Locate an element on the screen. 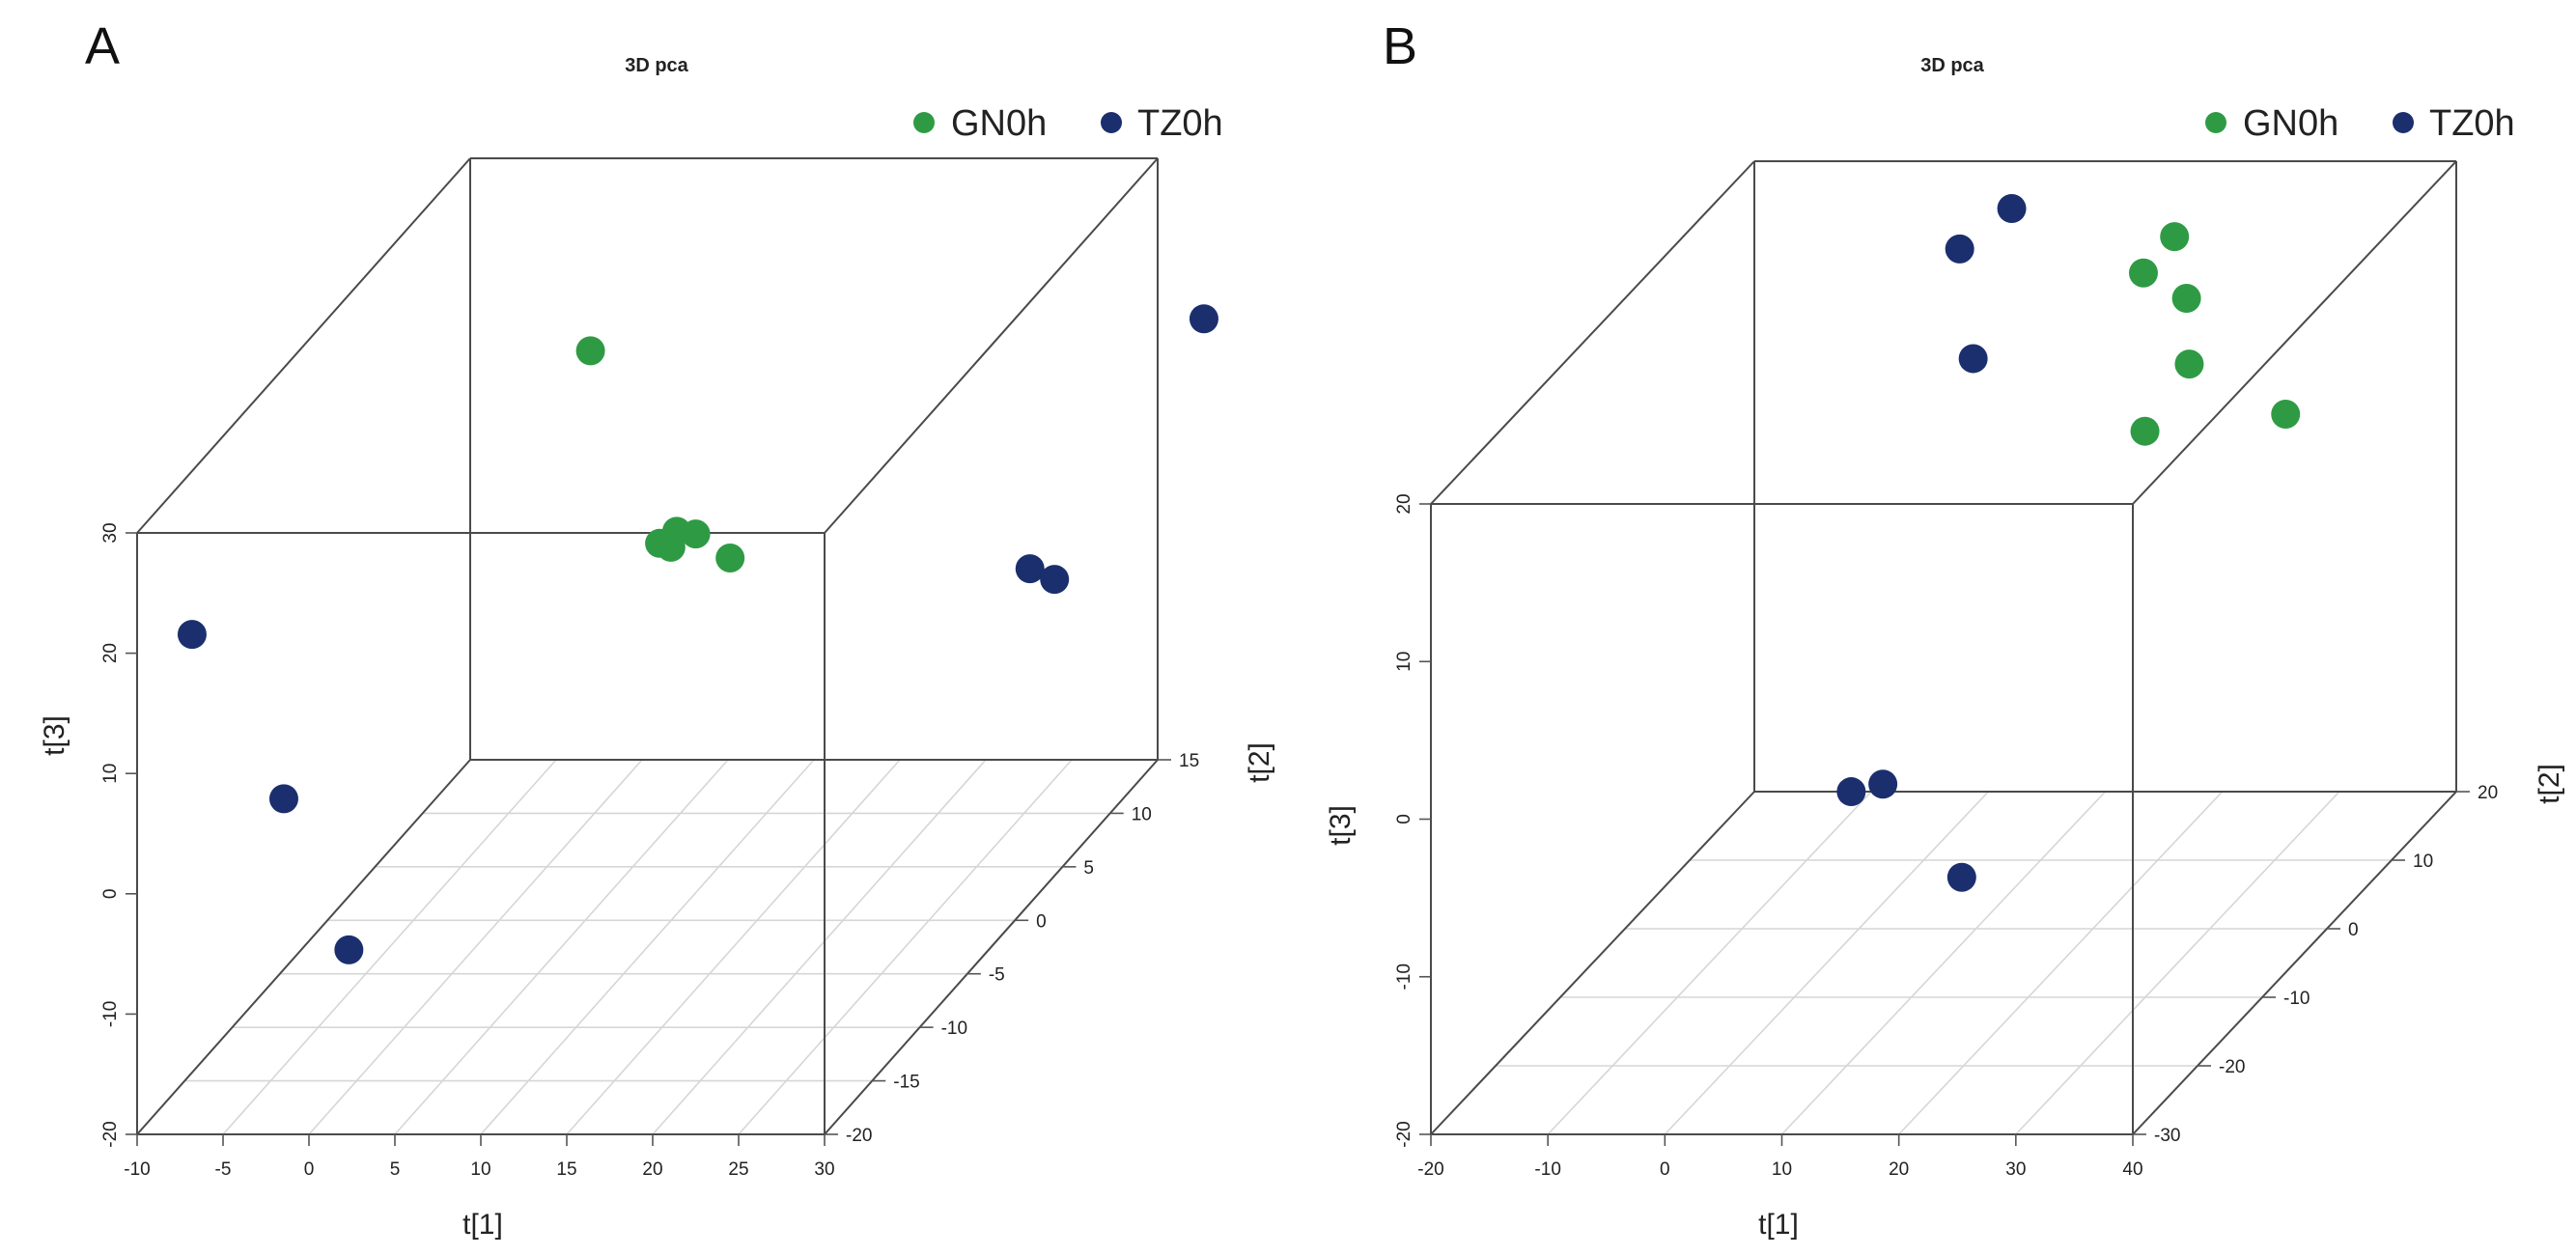 The image size is (2576, 1256). floor-grid is located at coordinates (648, 947).